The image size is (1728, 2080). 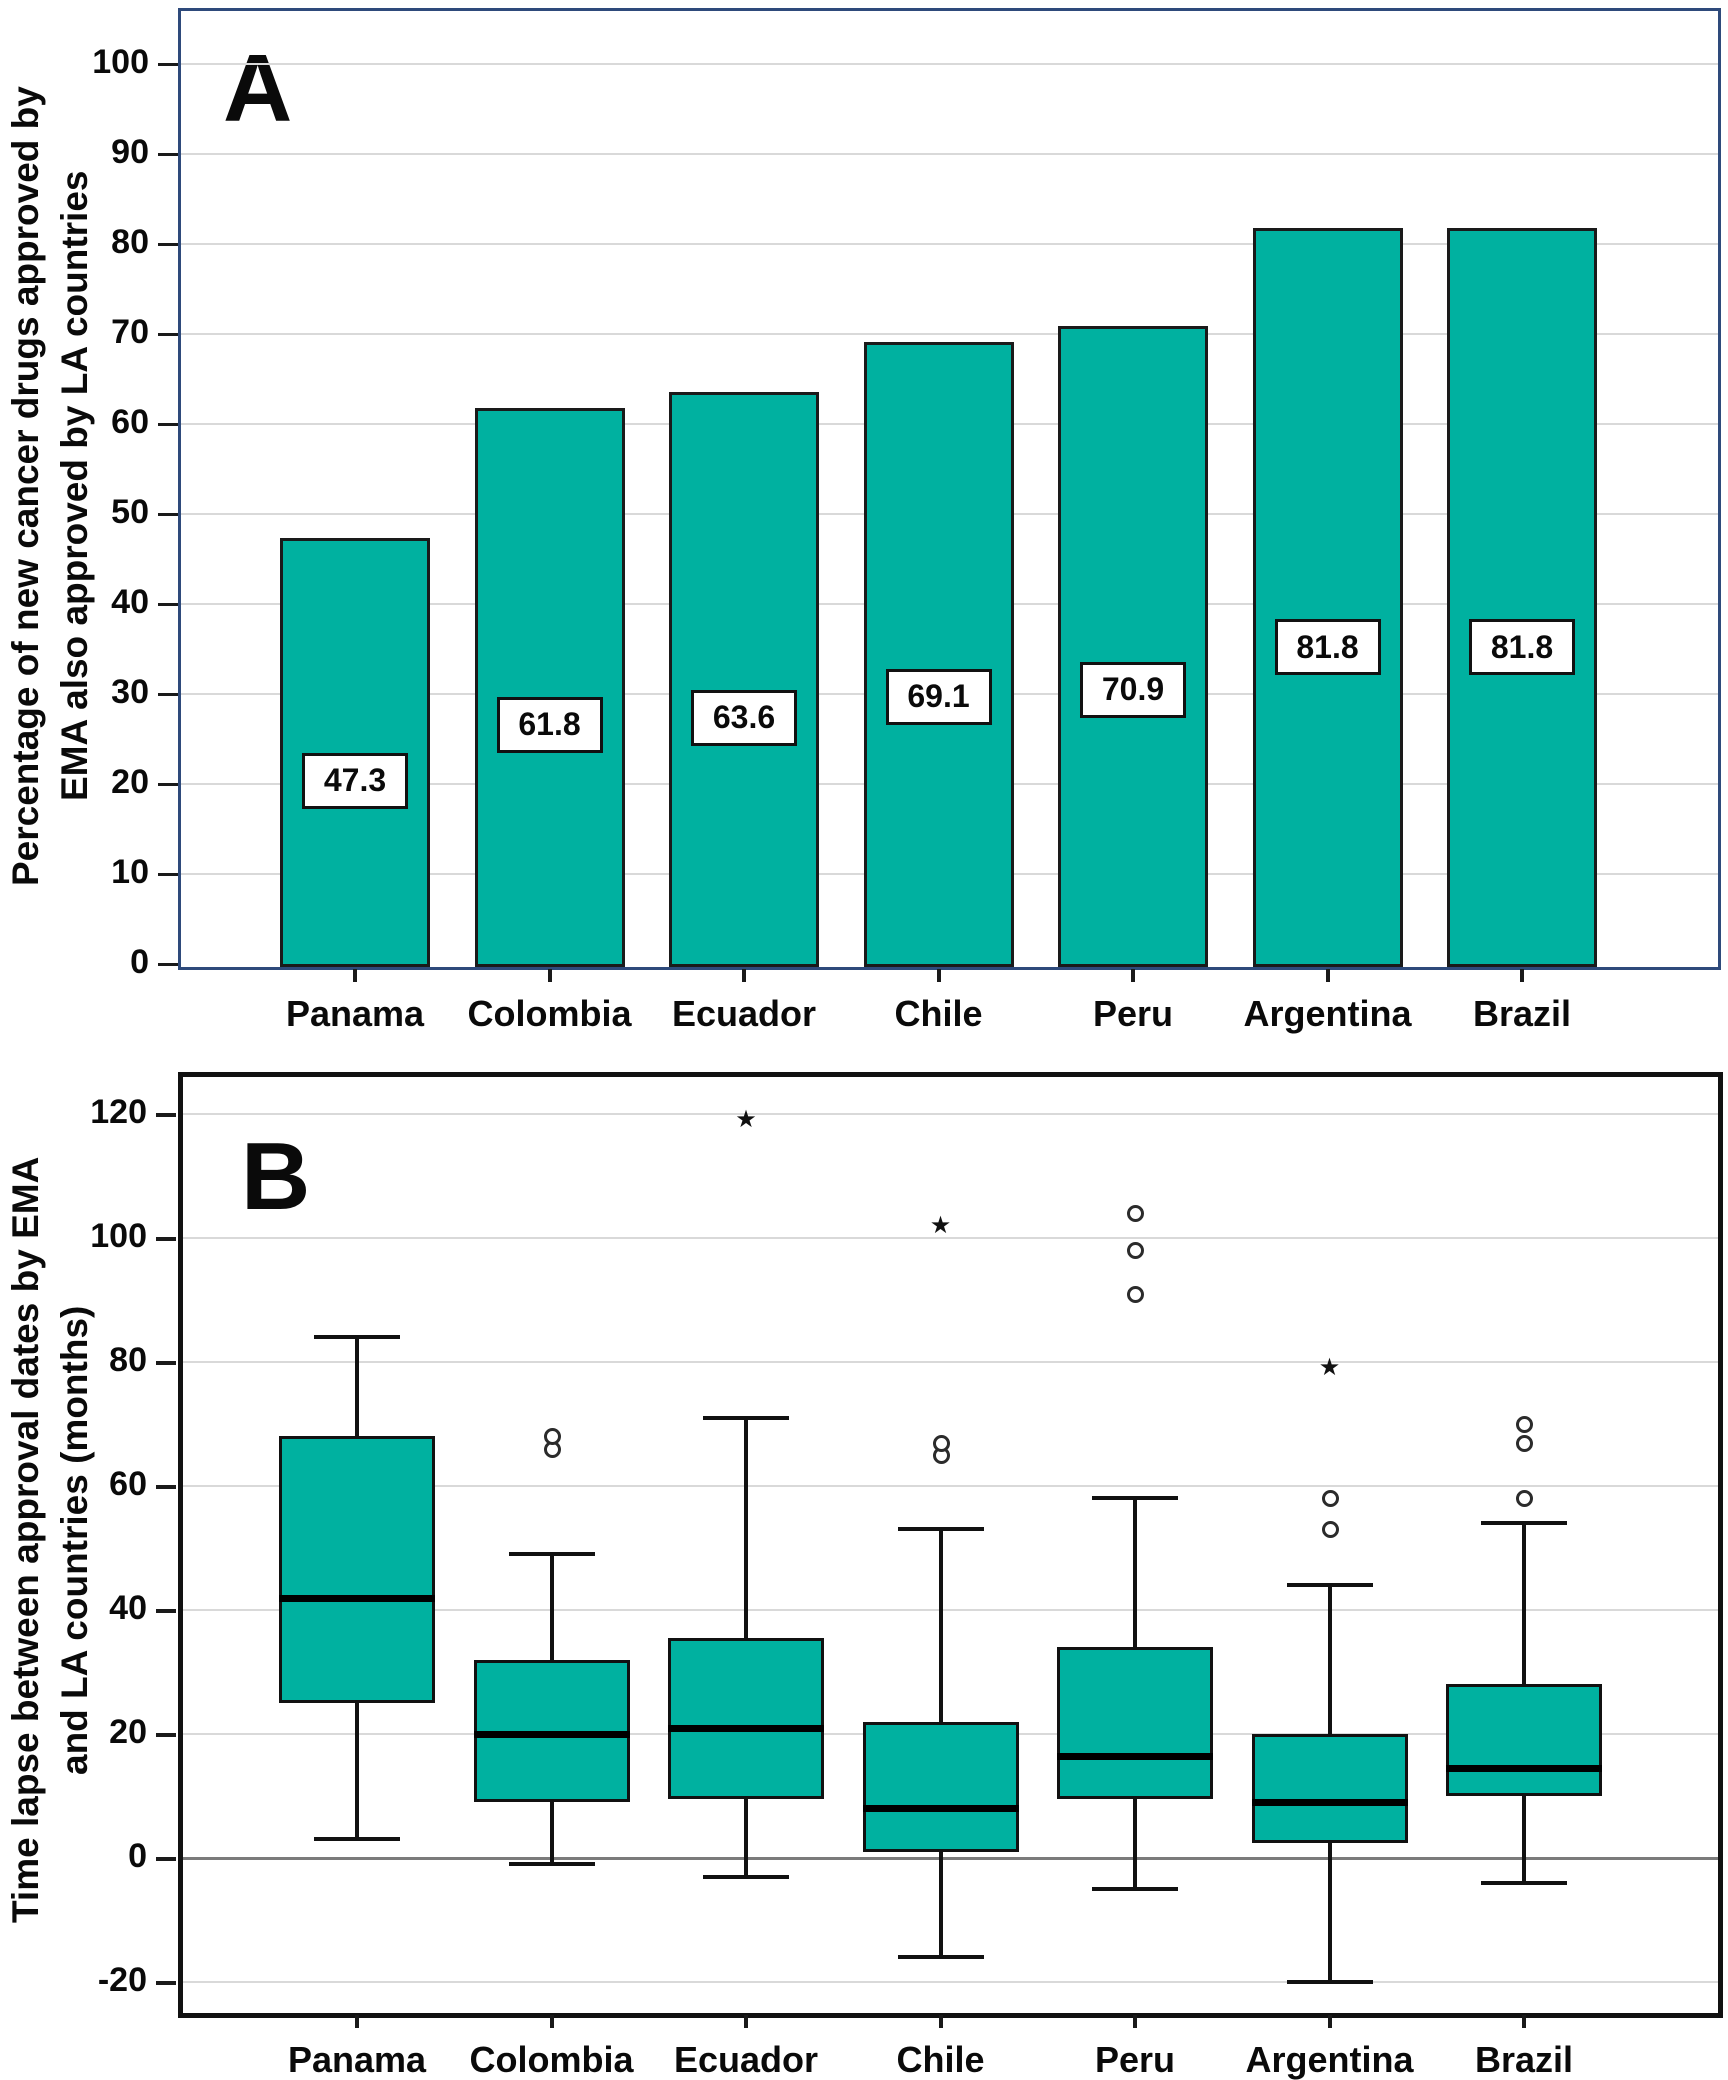 I want to click on y-tick-label: 90, so click(x=130, y=152).